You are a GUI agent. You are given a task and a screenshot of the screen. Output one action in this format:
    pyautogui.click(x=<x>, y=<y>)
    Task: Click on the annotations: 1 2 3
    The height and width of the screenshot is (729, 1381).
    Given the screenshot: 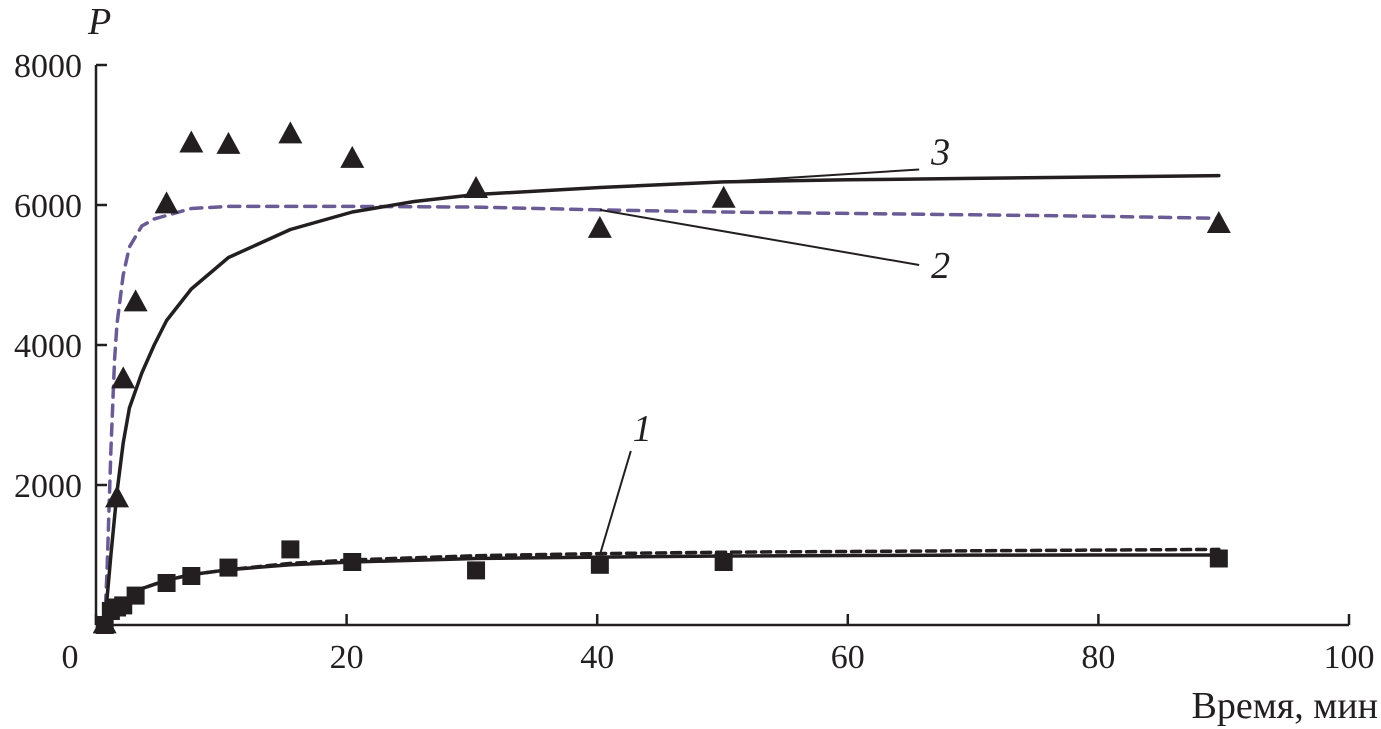 What is the action you would take?
    pyautogui.click(x=774, y=344)
    